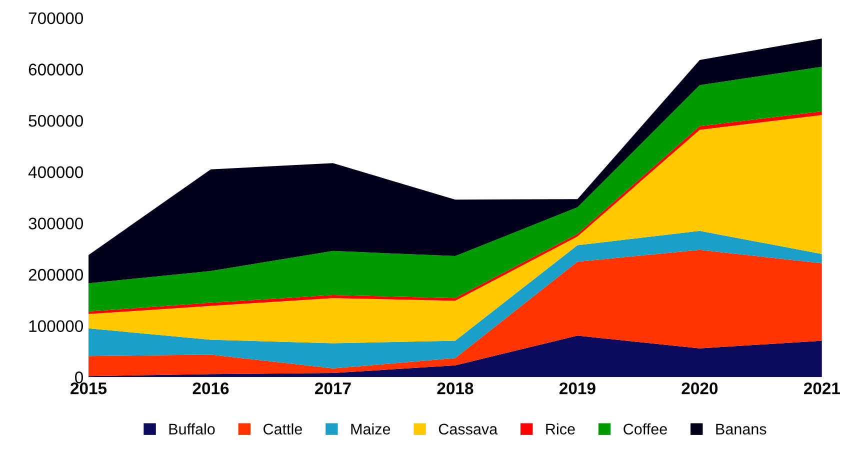 Image resolution: width=843 pixels, height=449 pixels. I want to click on x-tick-label: 2016, so click(210, 388).